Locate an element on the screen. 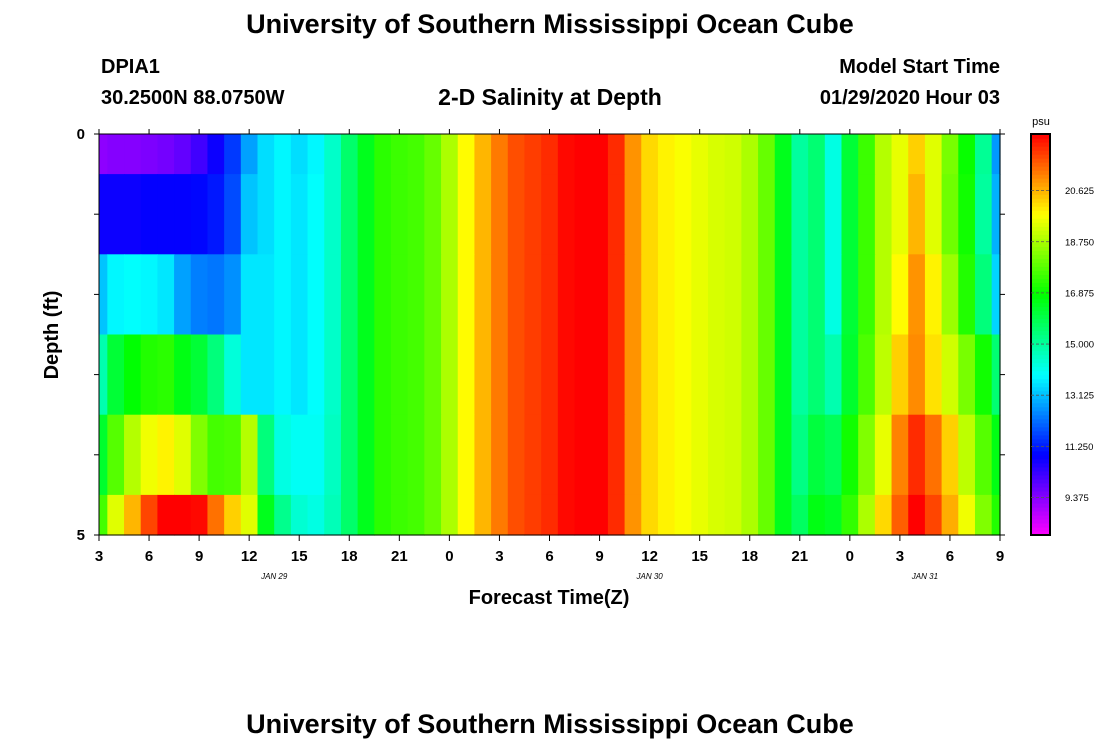 This screenshot has height=750, width=1100. colorbar-tick-label: 11.250 is located at coordinates (1079, 447).